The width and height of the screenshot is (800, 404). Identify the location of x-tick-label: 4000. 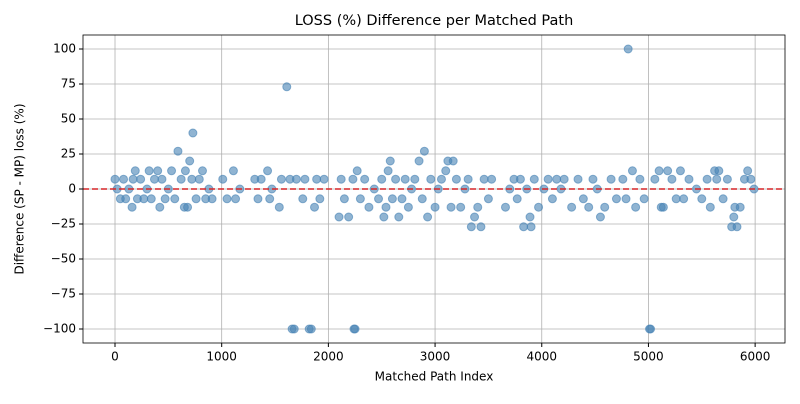
(541, 357).